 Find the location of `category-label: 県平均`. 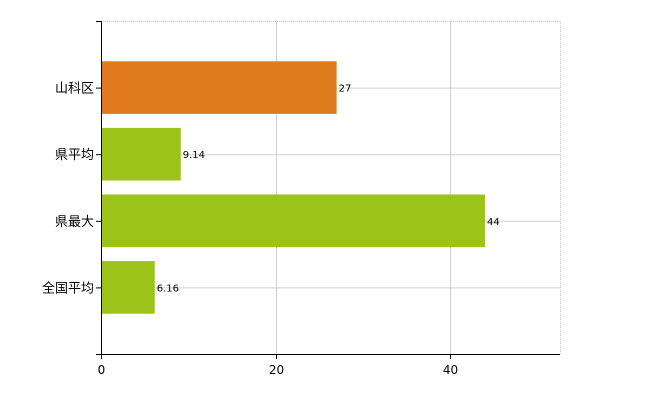

category-label: 県平均 is located at coordinates (74, 155).